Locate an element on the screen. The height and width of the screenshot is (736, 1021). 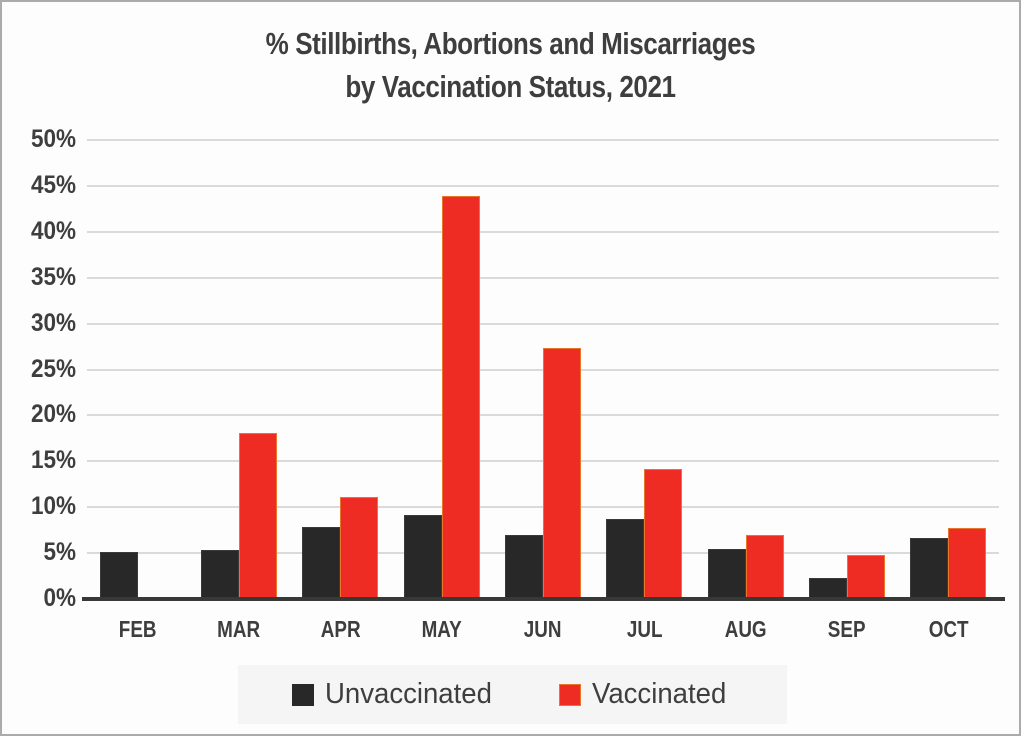
x-axis-label-may: MAY is located at coordinates (441, 629).